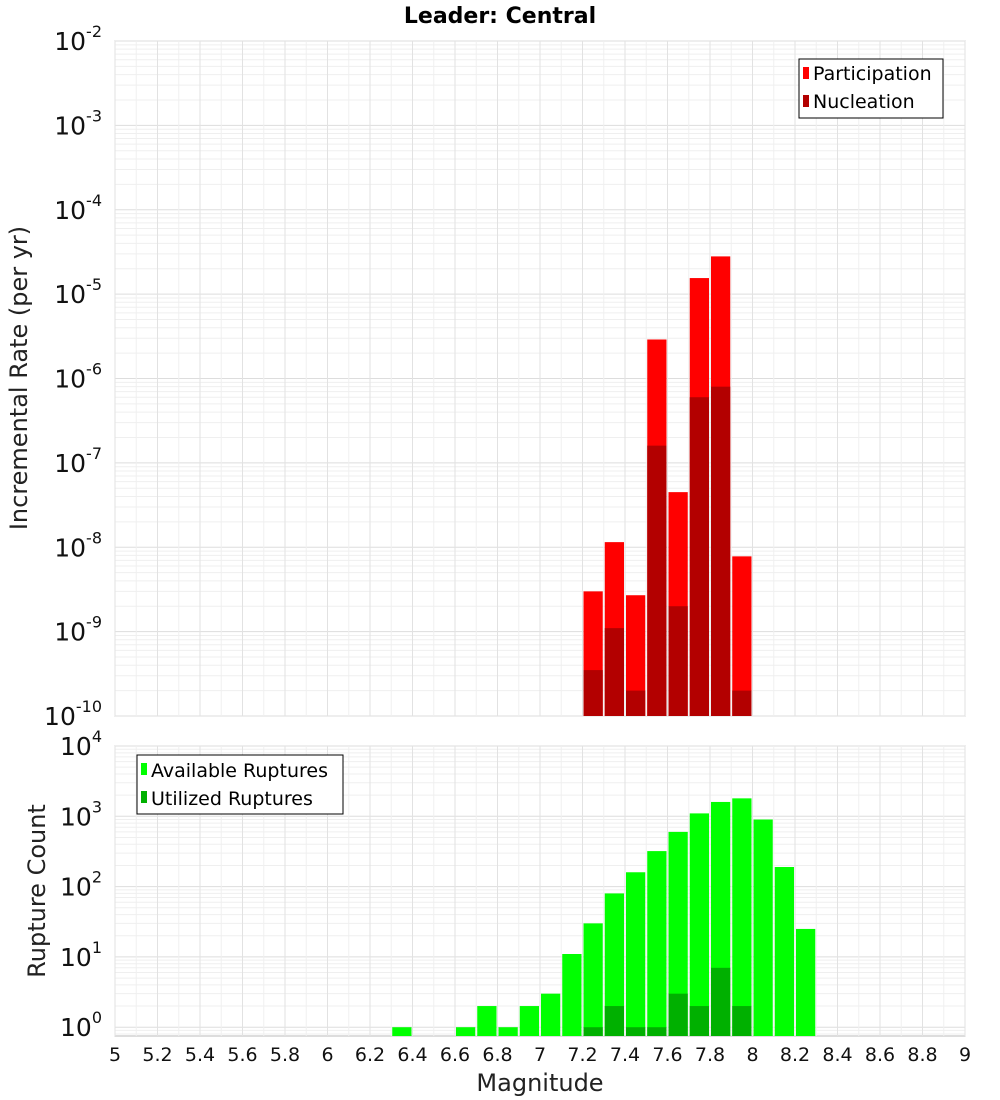 The width and height of the screenshot is (1000, 1100). Describe the element at coordinates (81, 744) in the screenshot. I see `bottom-y-tick-label: 10⁴` at that location.